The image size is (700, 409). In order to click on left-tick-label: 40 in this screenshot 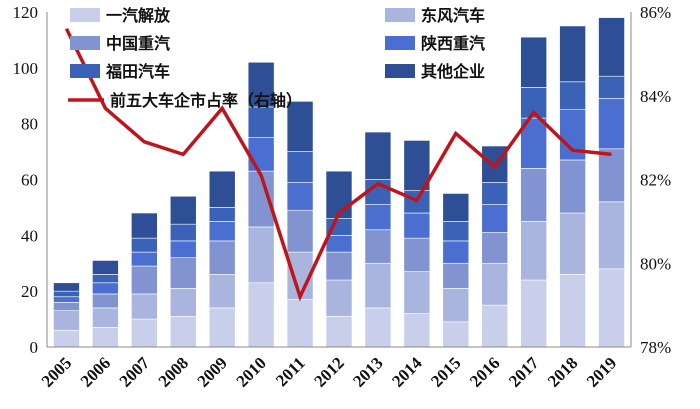, I will do `click(29, 235)`.